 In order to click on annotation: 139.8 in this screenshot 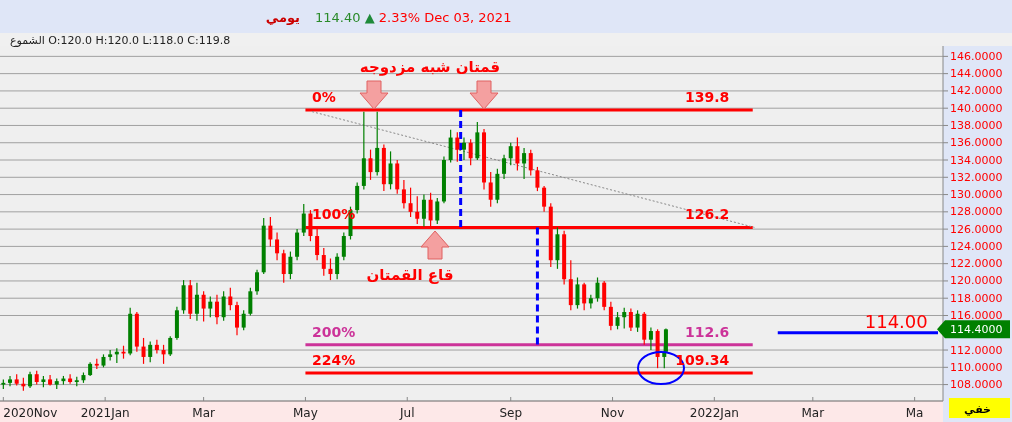, I will do `click(707, 96)`.